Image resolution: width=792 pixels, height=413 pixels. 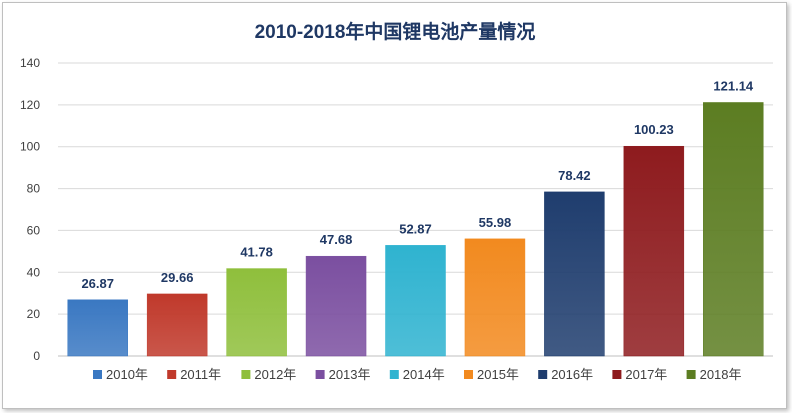 I want to click on legend-label: 2011年, so click(x=200, y=374).